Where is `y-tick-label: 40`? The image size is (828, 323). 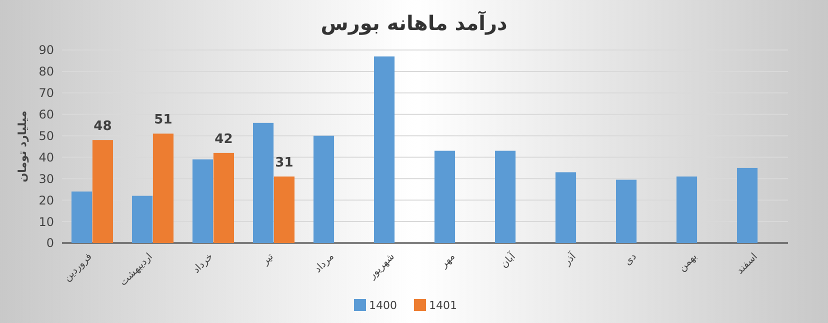
y-tick-label: 40 is located at coordinates (46, 157).